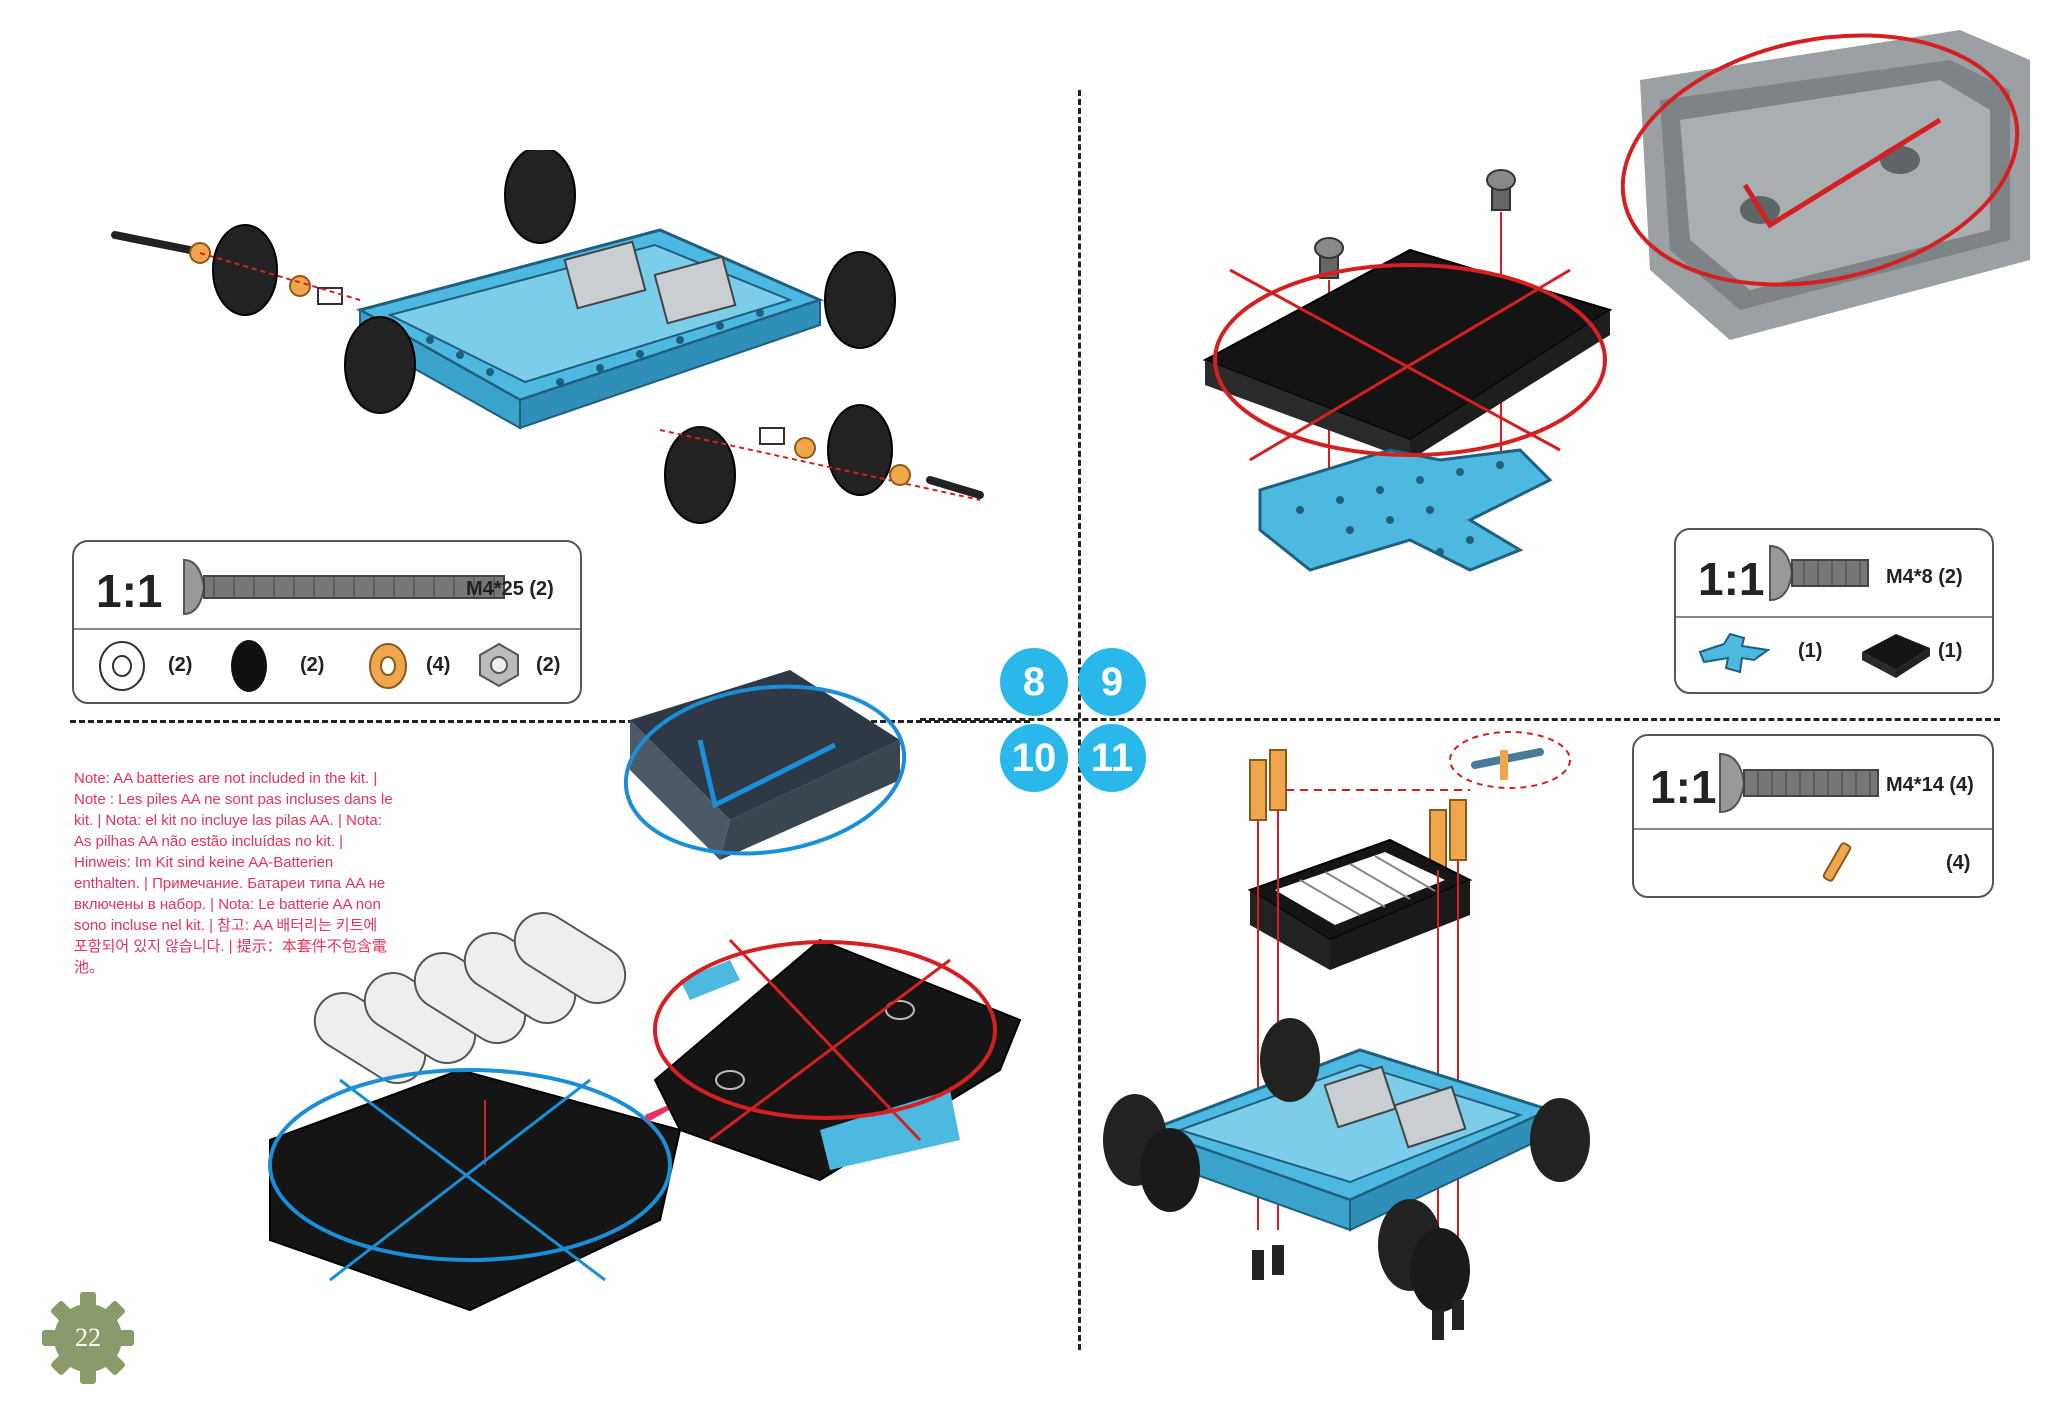 This screenshot has width=2052, height=1412. What do you see at coordinates (344, 587) in the screenshot?
I see `screw-m4x25-icon` at bounding box center [344, 587].